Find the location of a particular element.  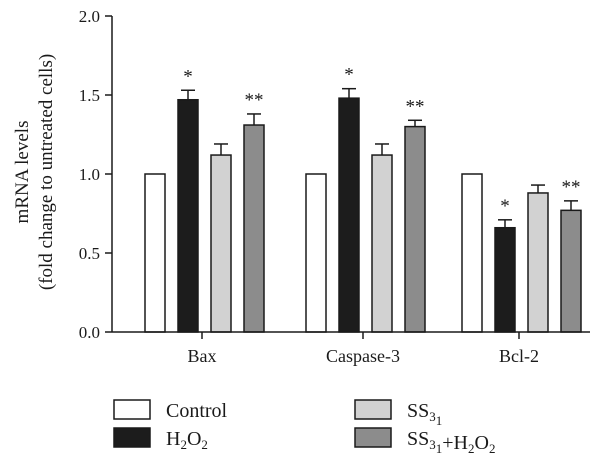

x-tick-label: Bax is located at coordinates (202, 356).